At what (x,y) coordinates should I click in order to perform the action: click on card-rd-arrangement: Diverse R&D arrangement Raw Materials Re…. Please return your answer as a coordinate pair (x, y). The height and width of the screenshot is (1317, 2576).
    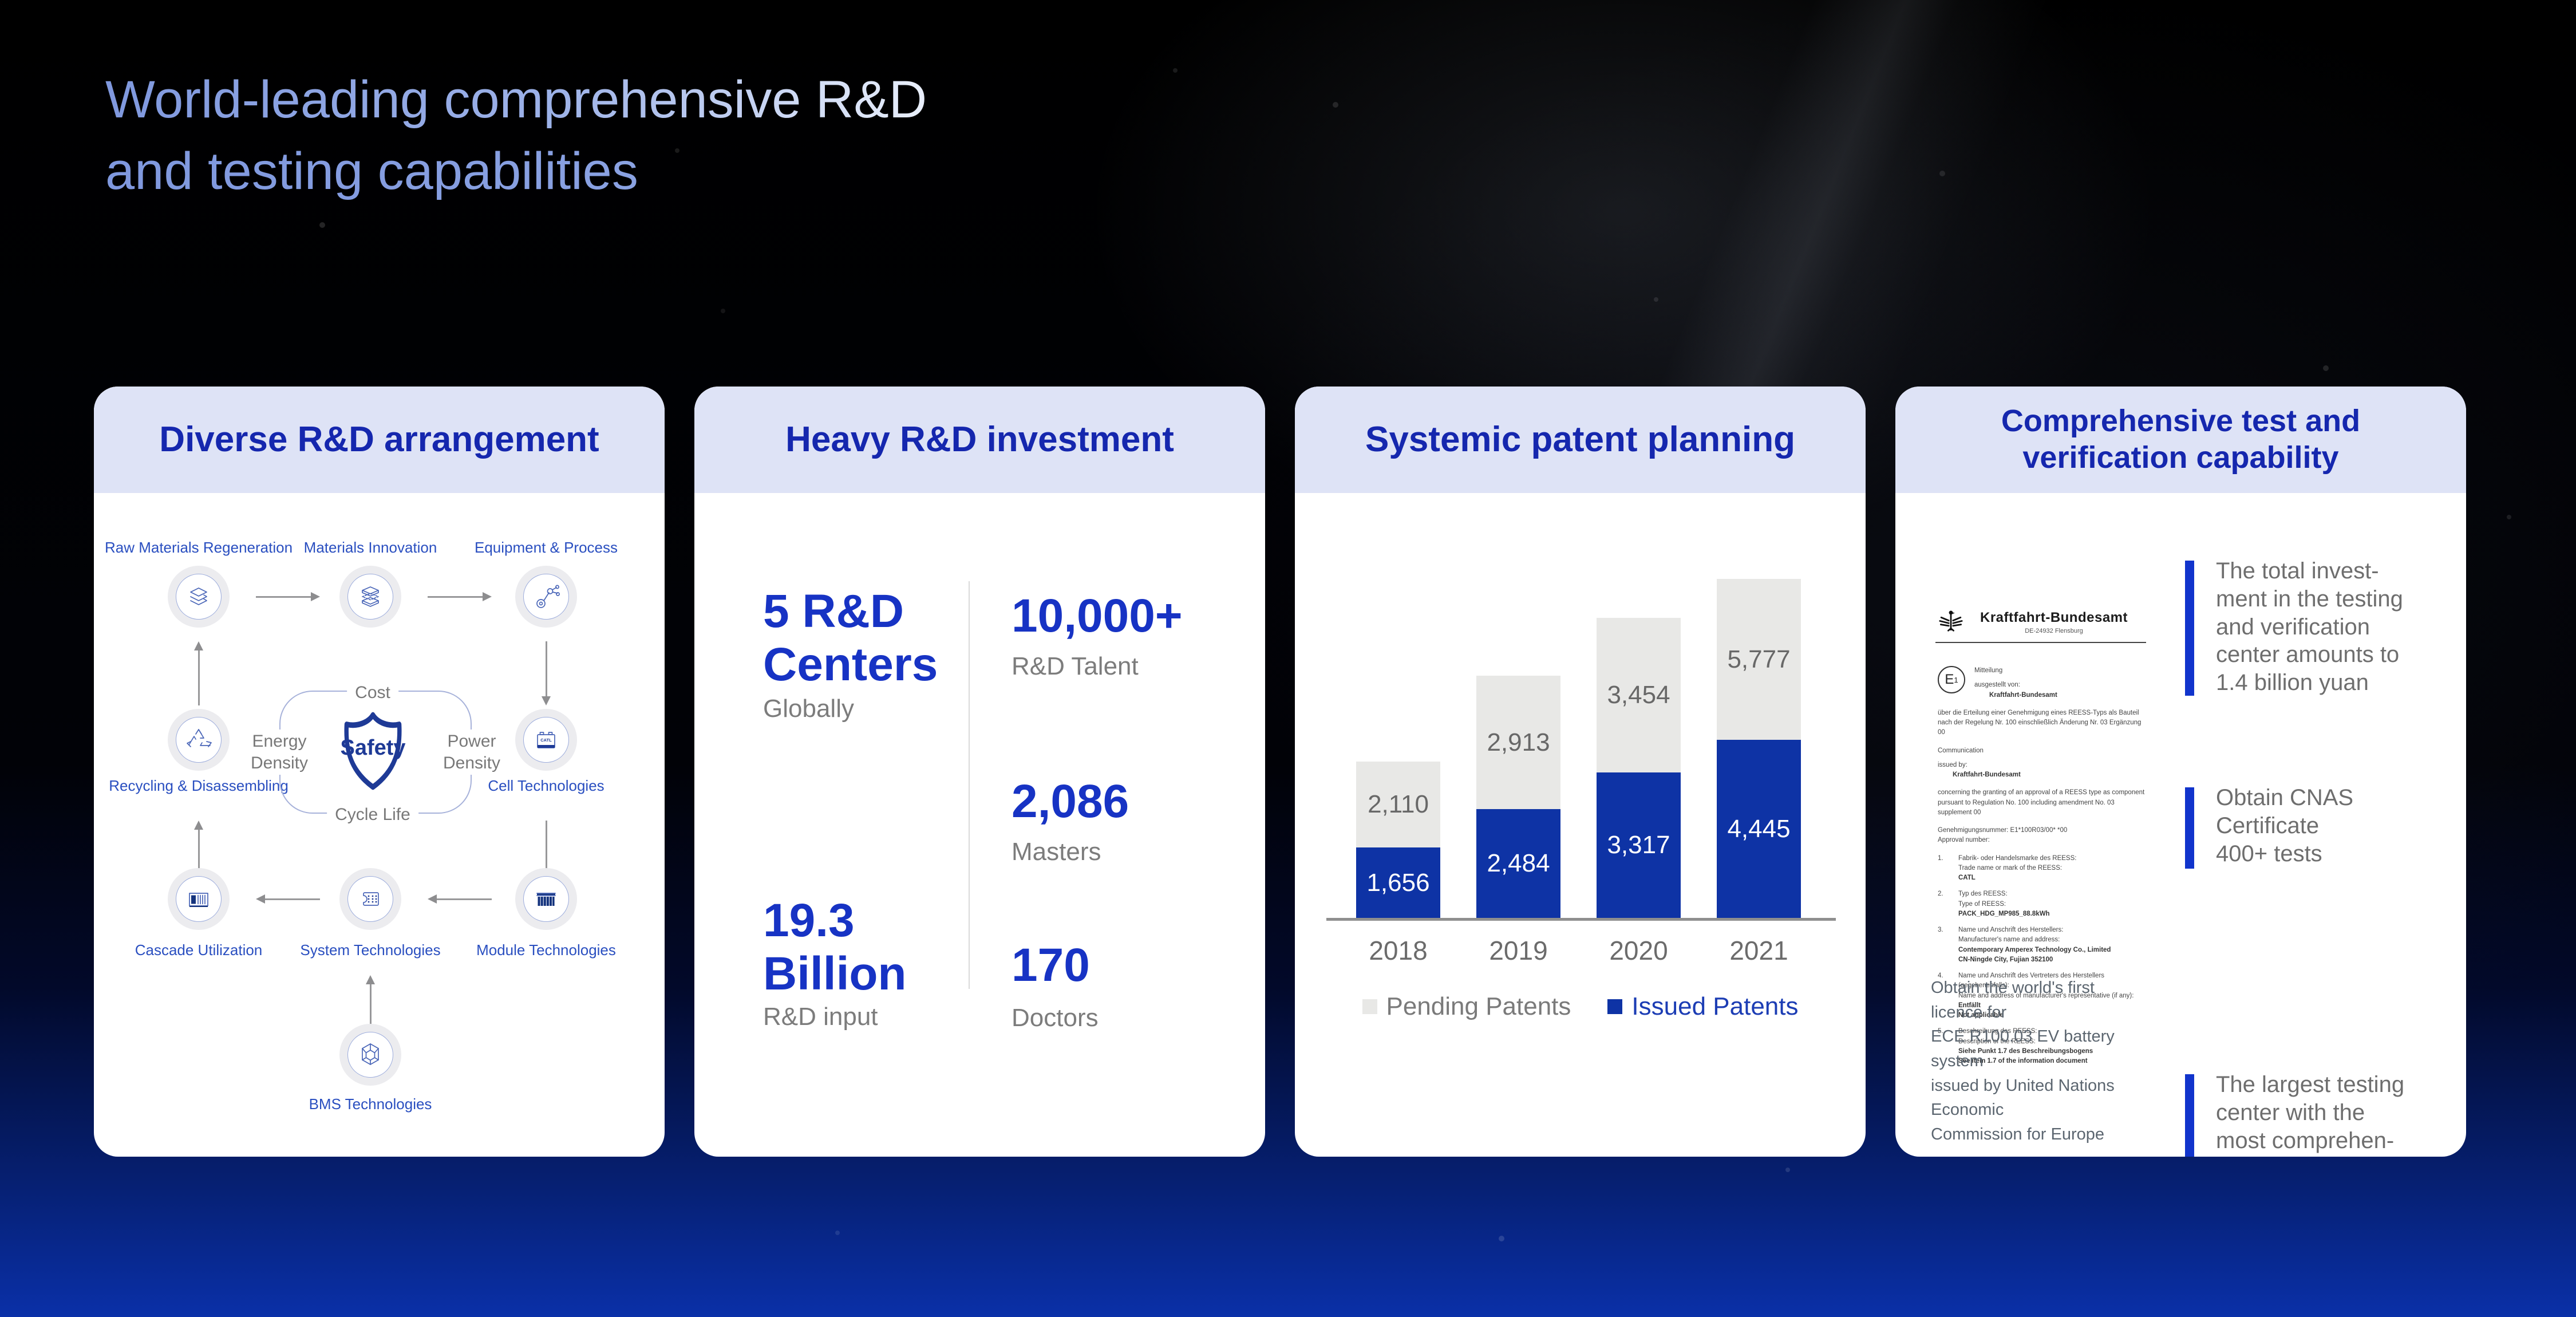
    Looking at the image, I should click on (379, 772).